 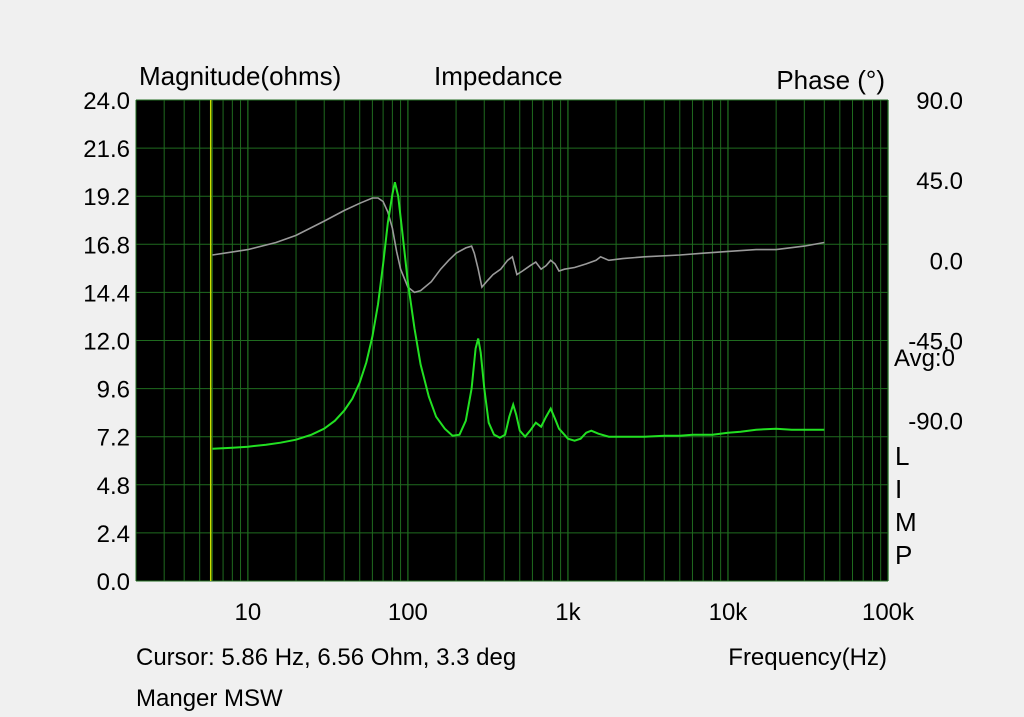 What do you see at coordinates (106, 149) in the screenshot?
I see `left-tick-label: 21.6` at bounding box center [106, 149].